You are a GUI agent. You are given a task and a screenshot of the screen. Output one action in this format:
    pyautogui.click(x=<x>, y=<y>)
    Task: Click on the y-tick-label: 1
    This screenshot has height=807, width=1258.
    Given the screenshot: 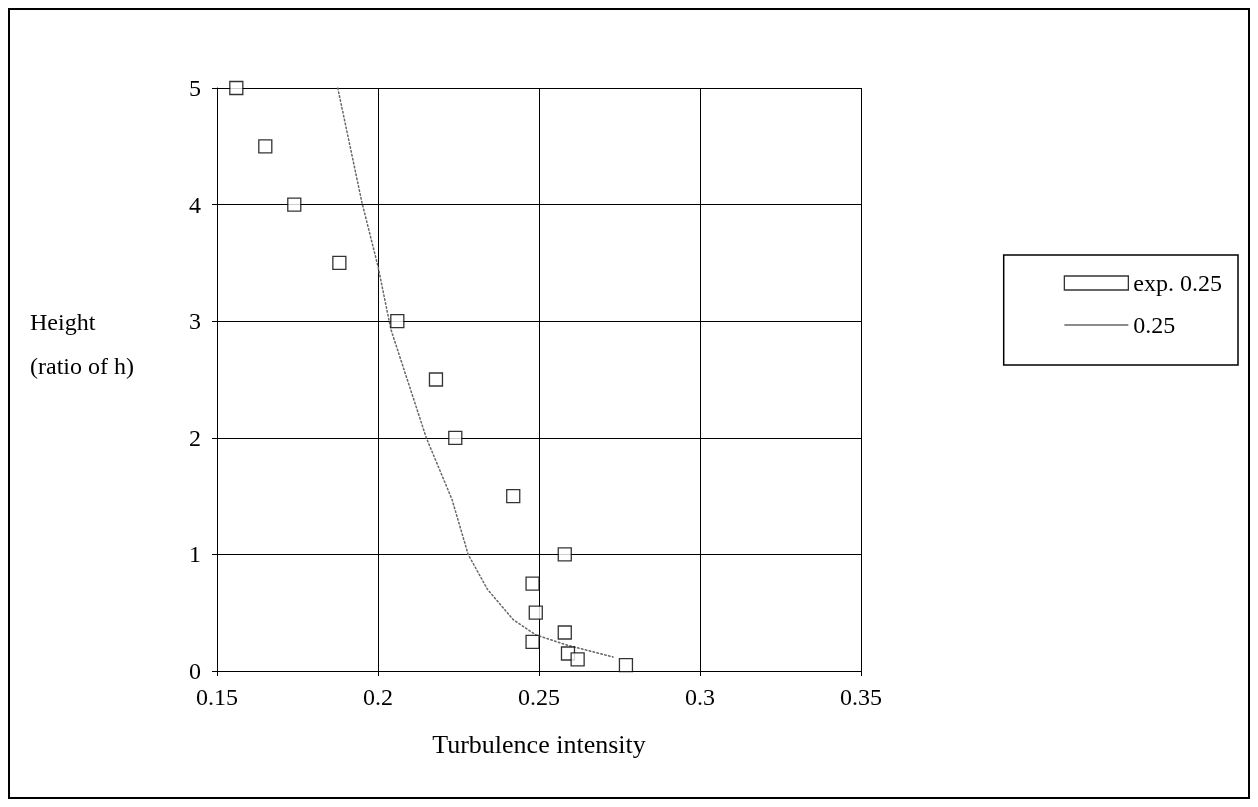 What is the action you would take?
    pyautogui.click(x=195, y=554)
    